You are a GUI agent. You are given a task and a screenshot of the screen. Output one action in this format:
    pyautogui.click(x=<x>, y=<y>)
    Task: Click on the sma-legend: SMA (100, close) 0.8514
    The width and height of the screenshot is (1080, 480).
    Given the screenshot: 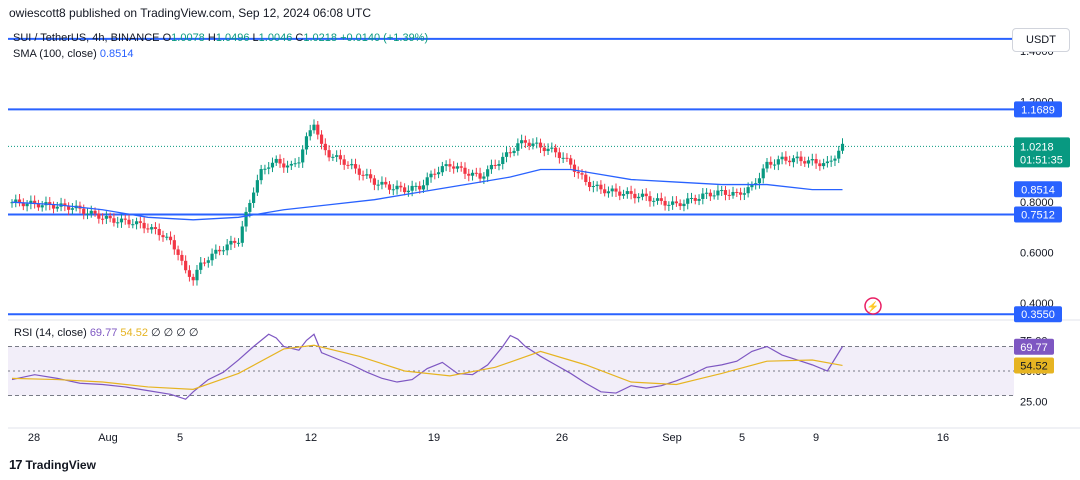 What is the action you would take?
    pyautogui.click(x=73, y=54)
    